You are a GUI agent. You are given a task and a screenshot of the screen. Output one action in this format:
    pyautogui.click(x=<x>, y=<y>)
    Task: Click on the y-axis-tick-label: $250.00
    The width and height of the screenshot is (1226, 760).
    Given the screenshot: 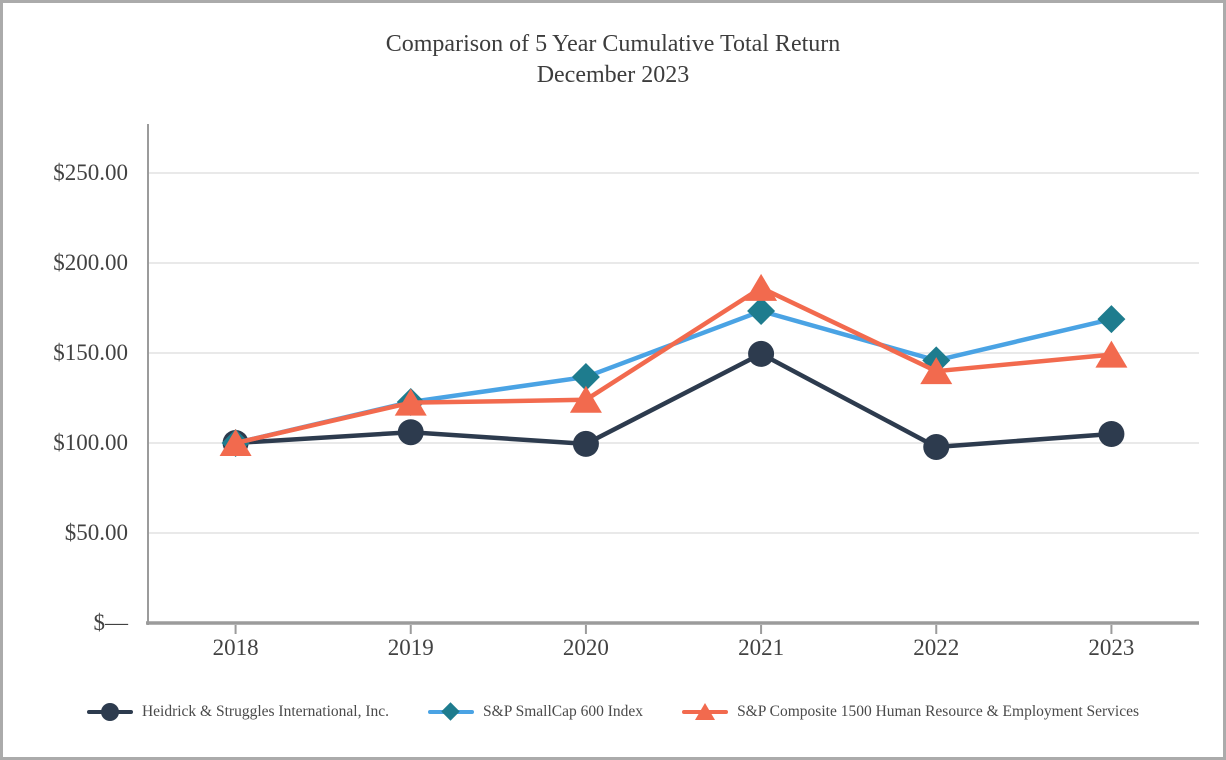 What is the action you would take?
    pyautogui.click(x=90, y=172)
    